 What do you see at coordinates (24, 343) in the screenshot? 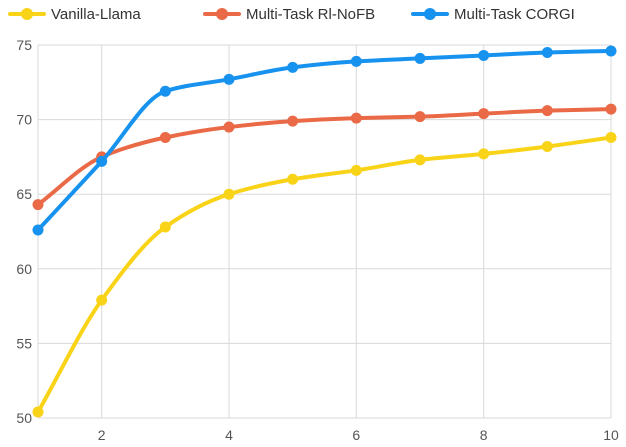
I see `y-tick-label: 55` at bounding box center [24, 343].